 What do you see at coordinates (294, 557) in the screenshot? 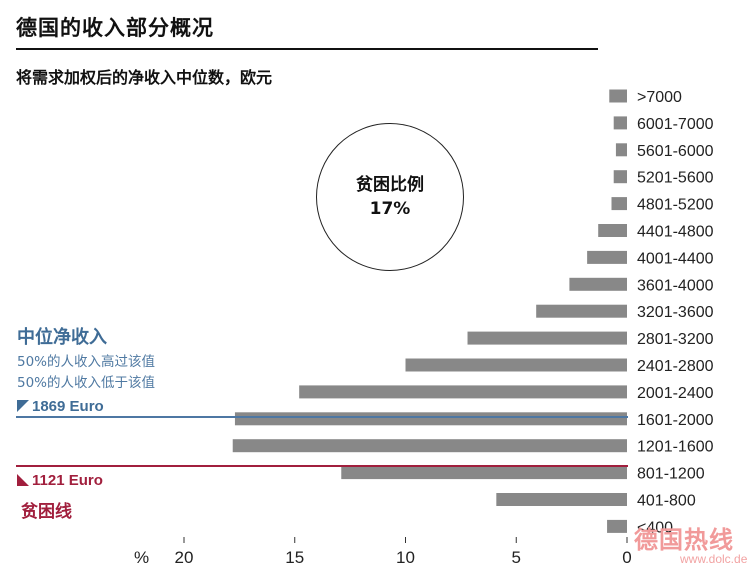
I see `x-tick-label-1: 15` at bounding box center [294, 557].